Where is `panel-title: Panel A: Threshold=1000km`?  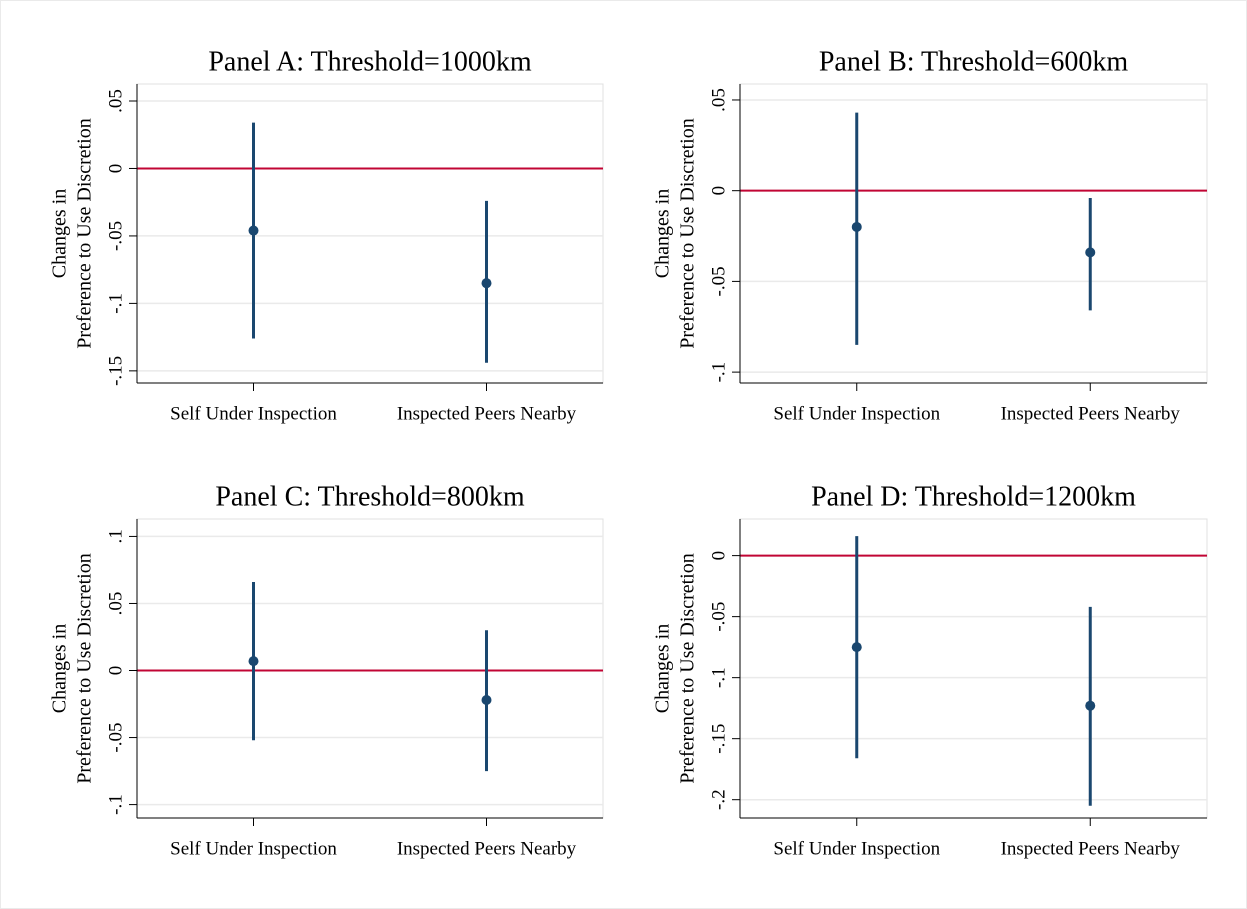 panel-title: Panel A: Threshold=1000km is located at coordinates (369, 61).